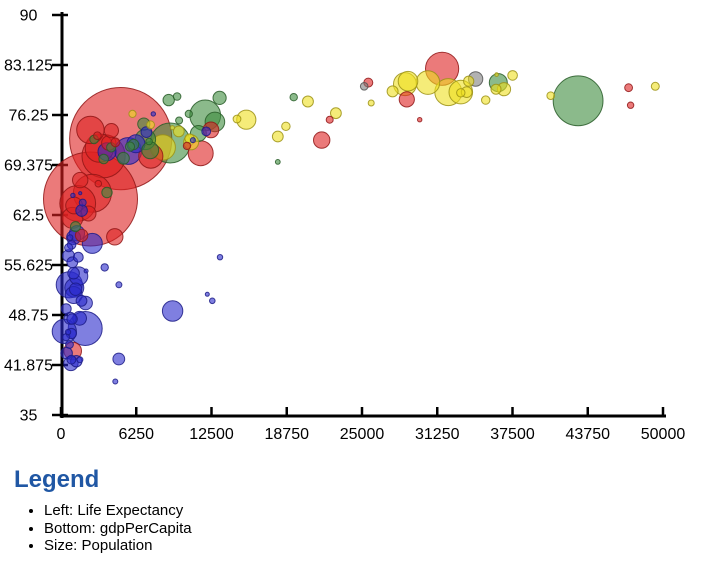 The width and height of the screenshot is (711, 580). What do you see at coordinates (78, 257) in the screenshot?
I see `bubble-benin` at bounding box center [78, 257].